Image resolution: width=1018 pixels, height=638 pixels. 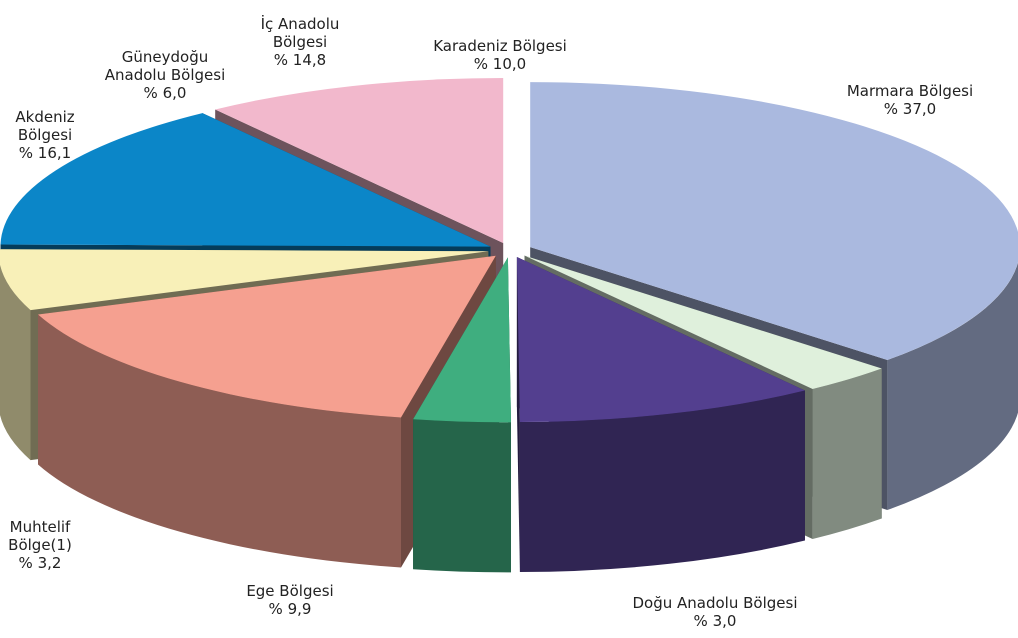 I want to click on value-label: % 37,0, so click(x=910, y=109).